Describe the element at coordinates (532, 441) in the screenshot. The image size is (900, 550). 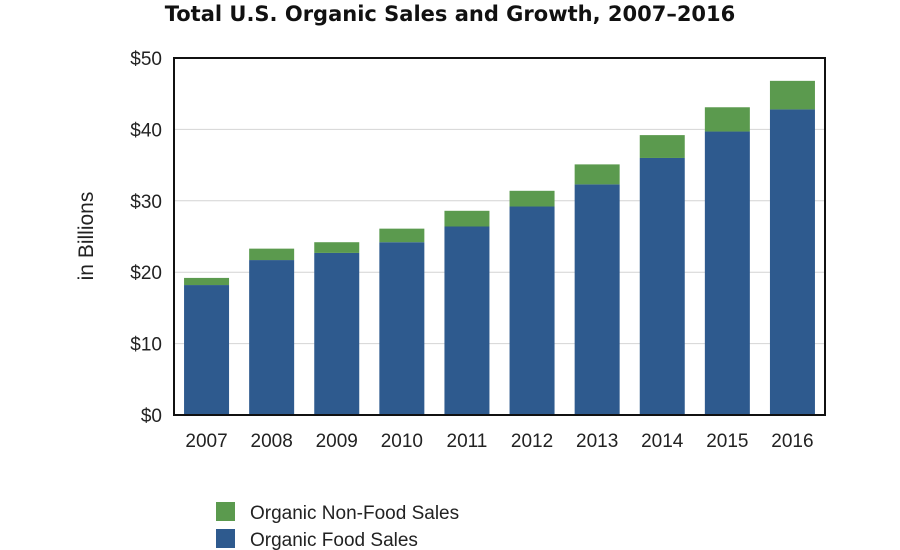
I see `x-tick-label: 2012` at that location.